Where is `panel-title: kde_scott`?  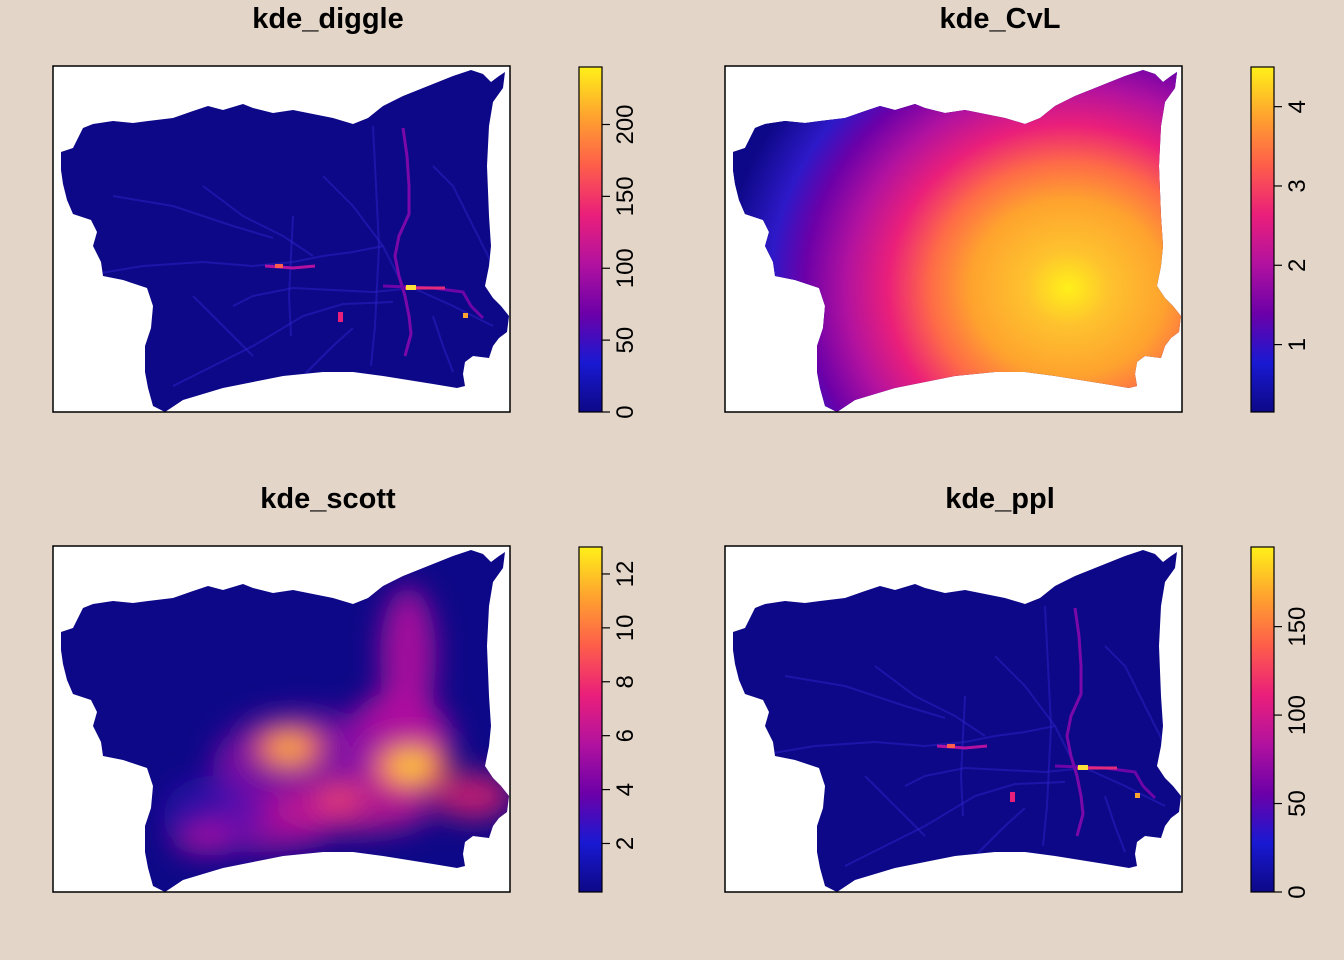
panel-title: kde_scott is located at coordinates (328, 499).